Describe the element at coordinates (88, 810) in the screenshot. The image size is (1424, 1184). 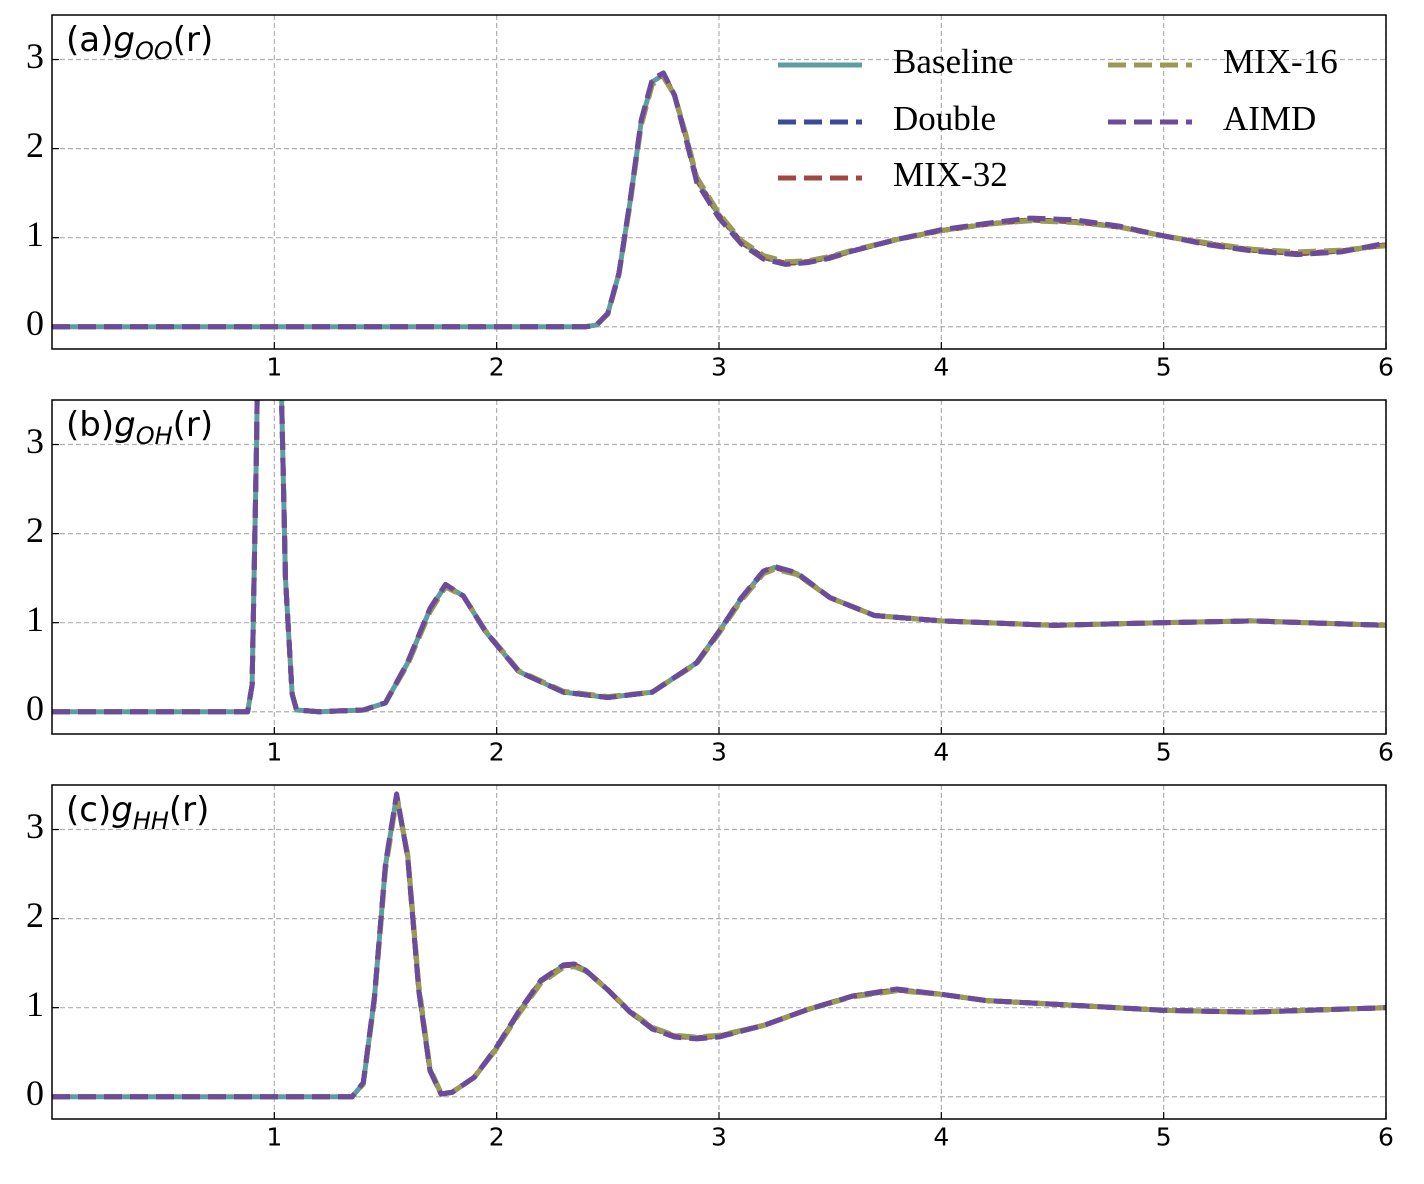
I see `label-prefix: (c)` at that location.